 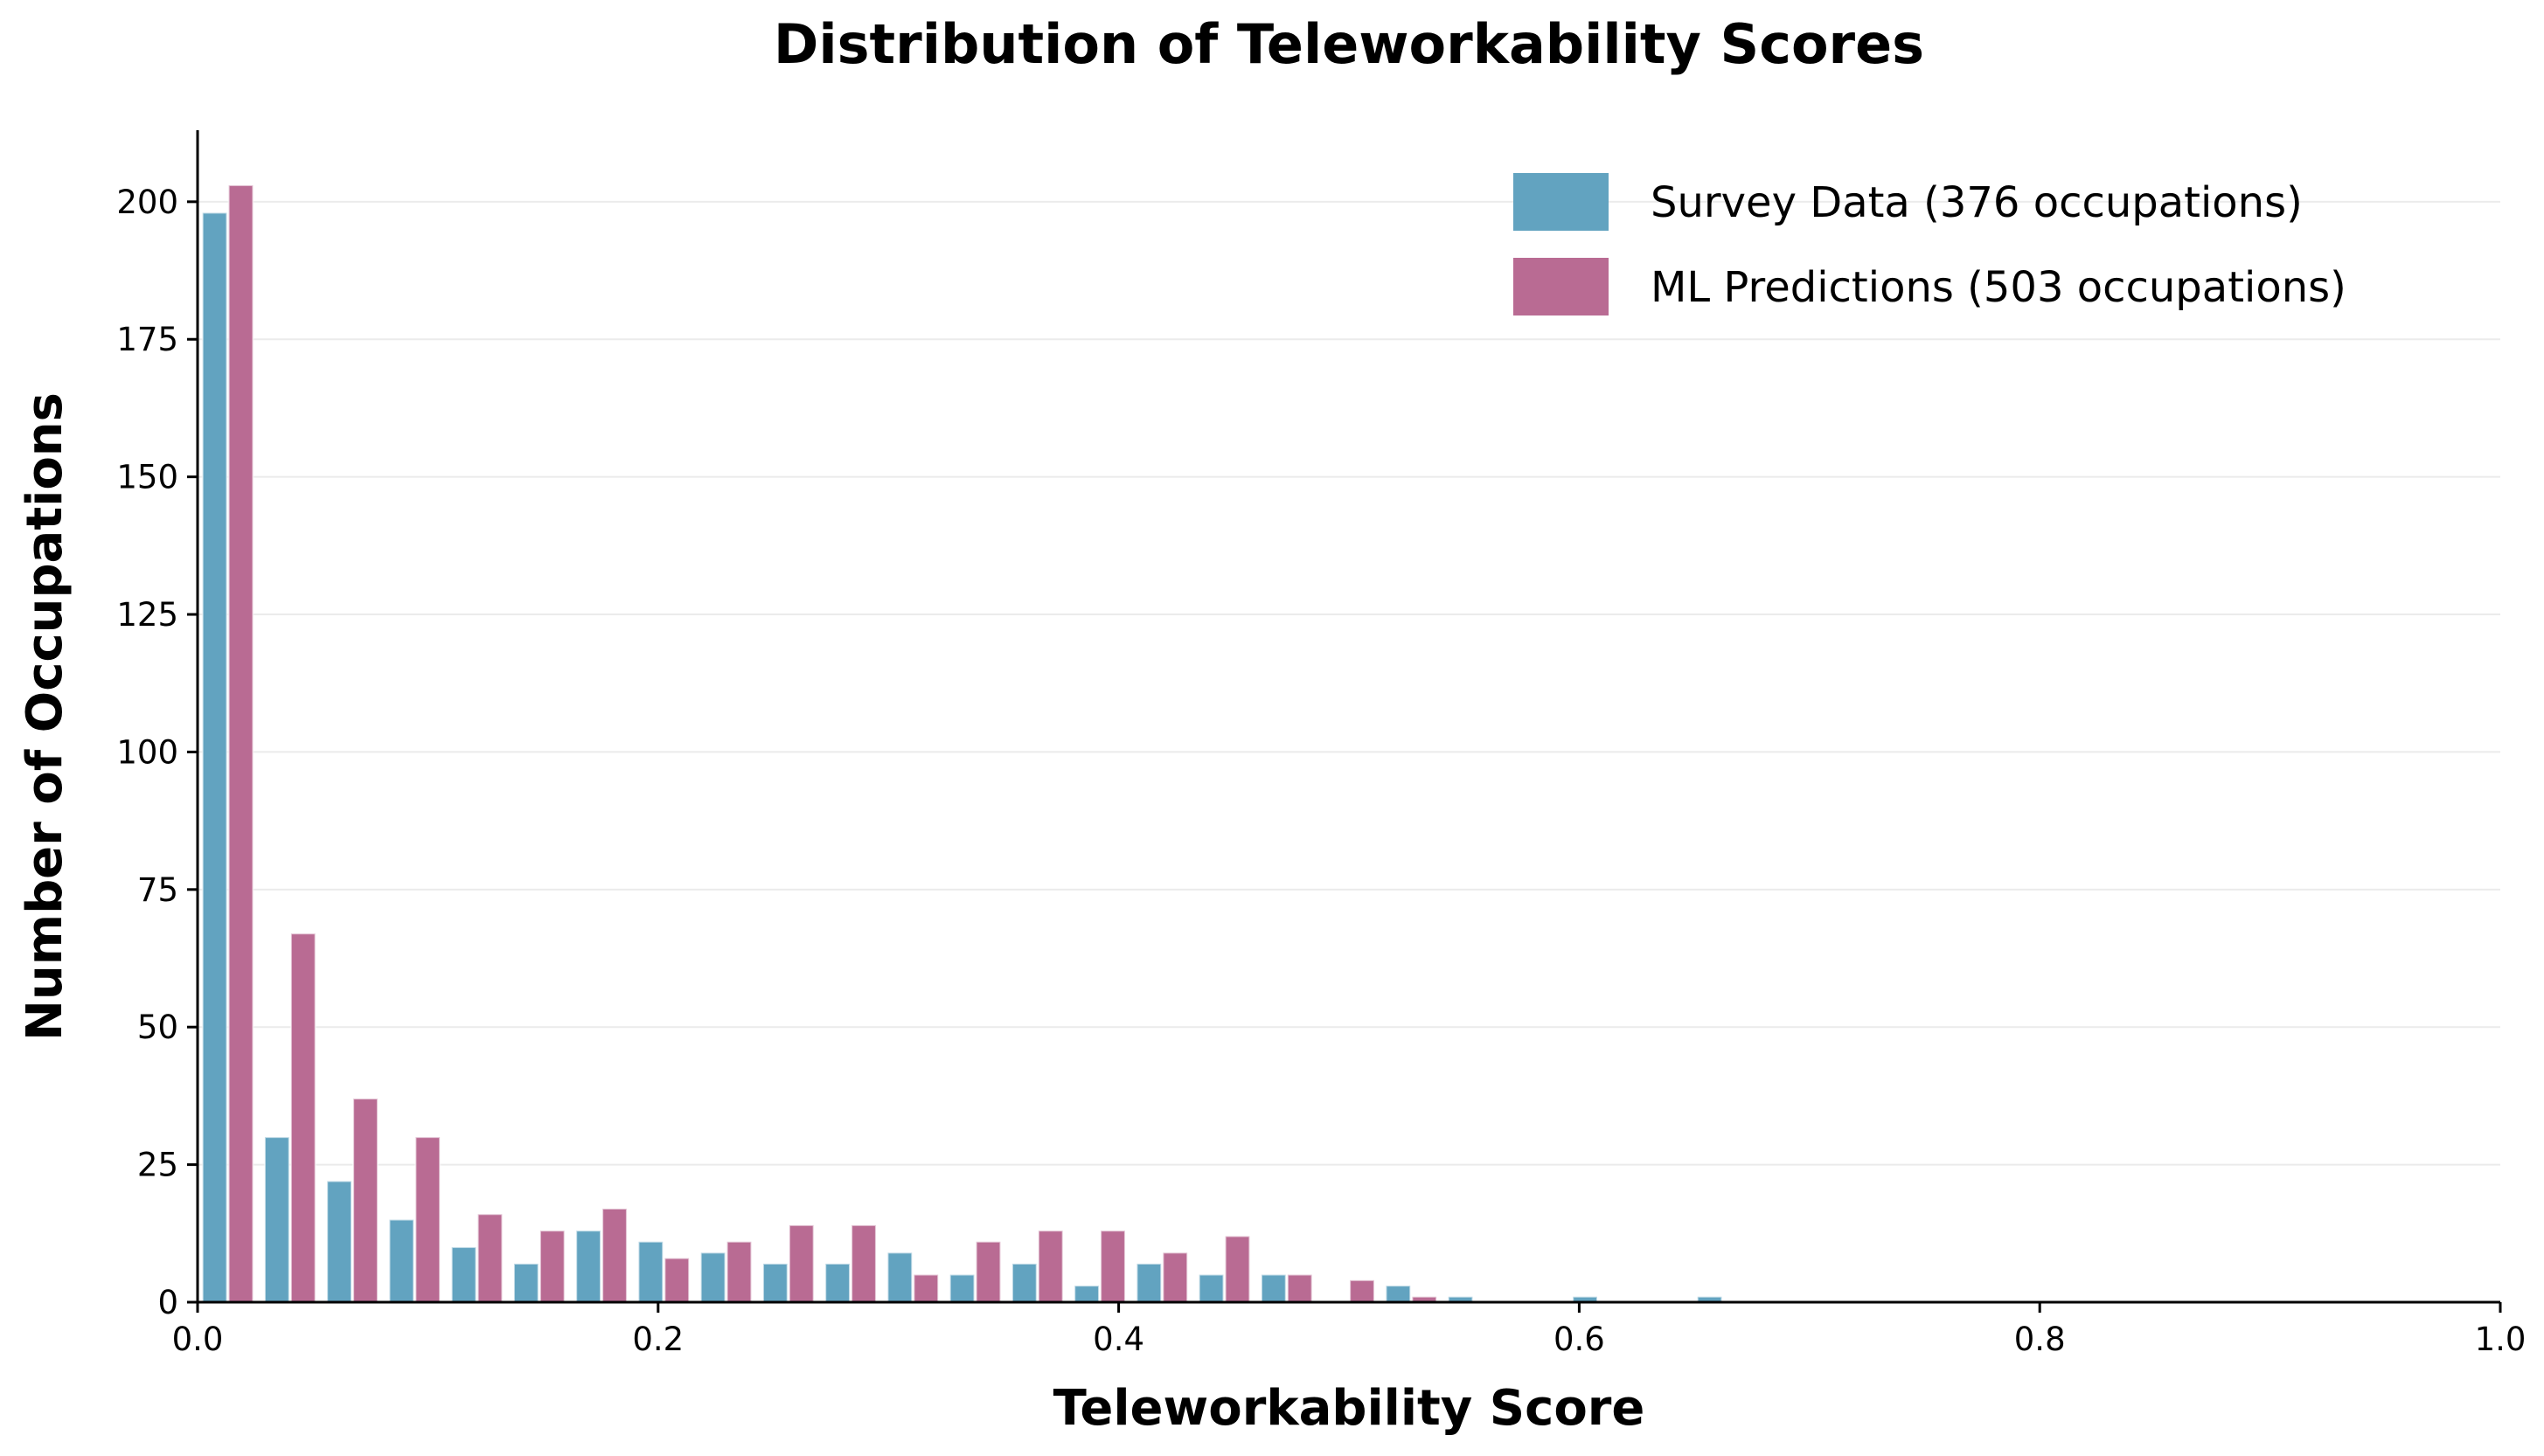 What do you see at coordinates (1349, 1408) in the screenshot?
I see `x-axis-label: Teleworkability Score` at bounding box center [1349, 1408].